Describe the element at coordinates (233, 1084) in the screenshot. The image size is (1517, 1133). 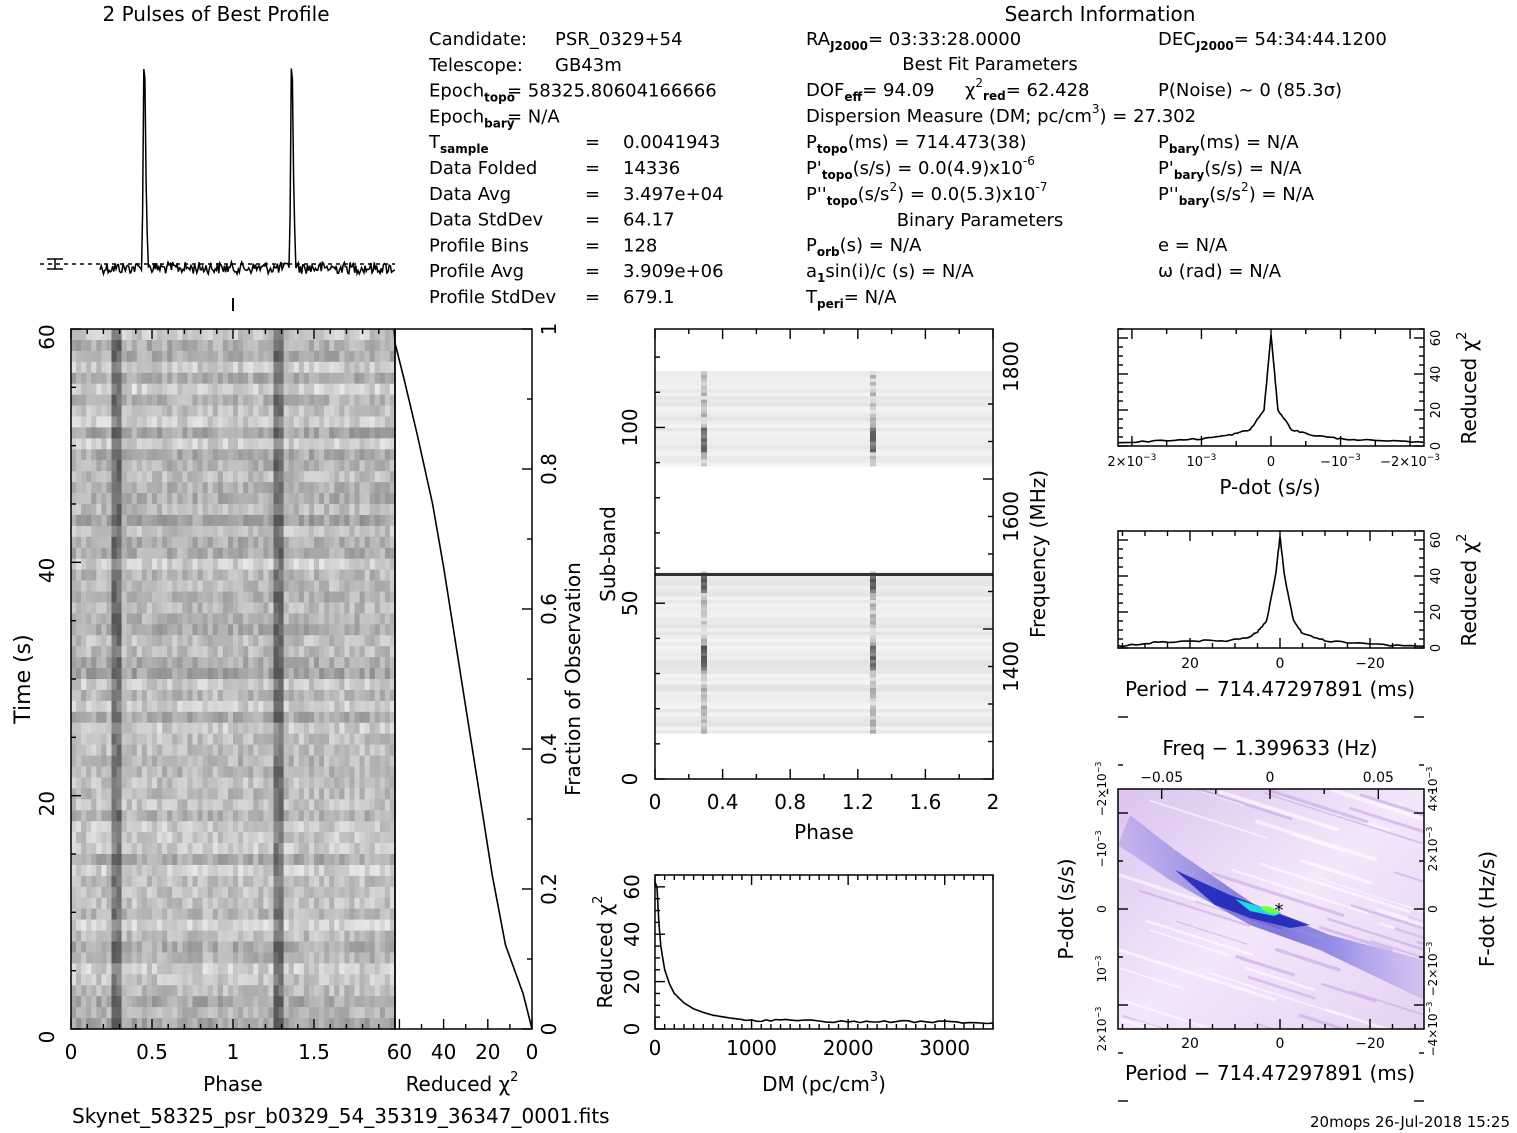
I see `phase-axis-label: Phase` at that location.